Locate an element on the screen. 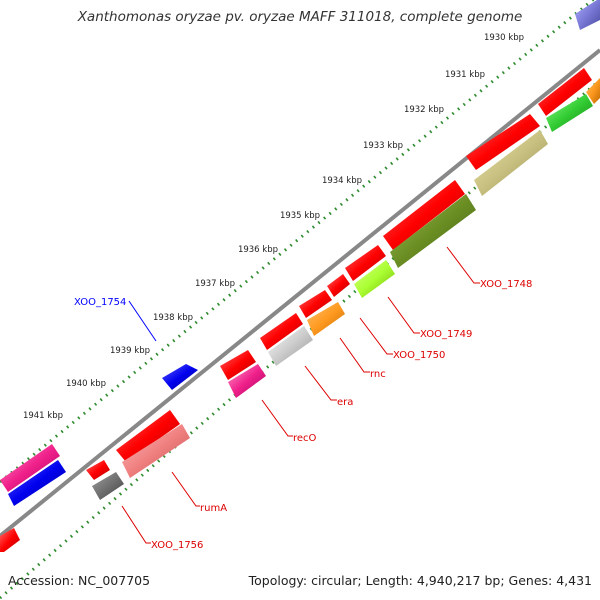 The width and height of the screenshot is (600, 600). gene-reverse-khaki is located at coordinates (511, 163).